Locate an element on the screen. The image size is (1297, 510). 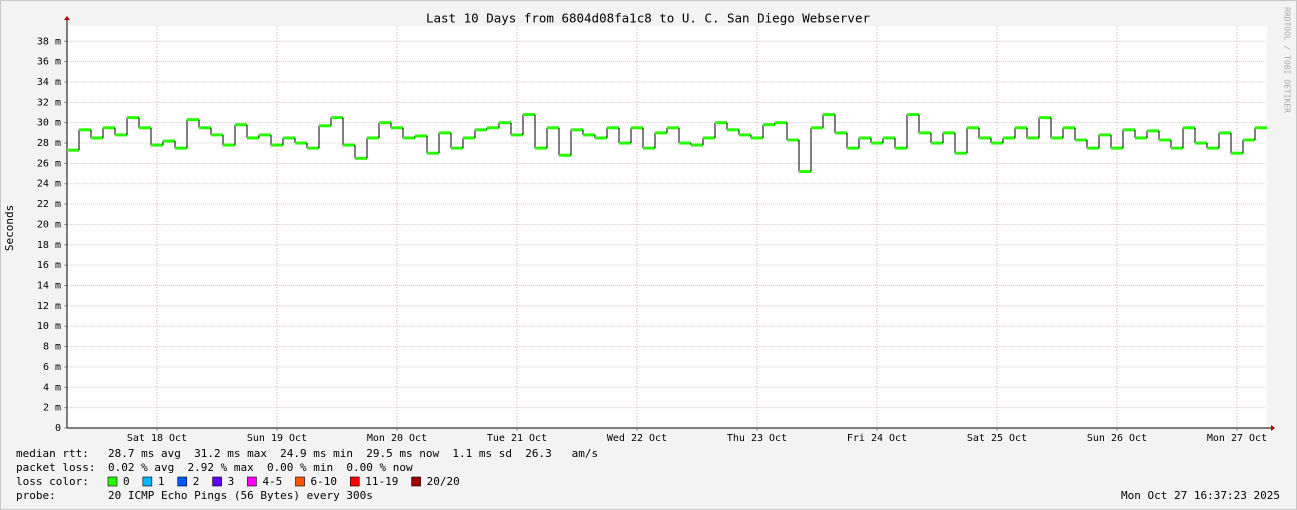
legend-entry: 11-19 is located at coordinates (381, 481).